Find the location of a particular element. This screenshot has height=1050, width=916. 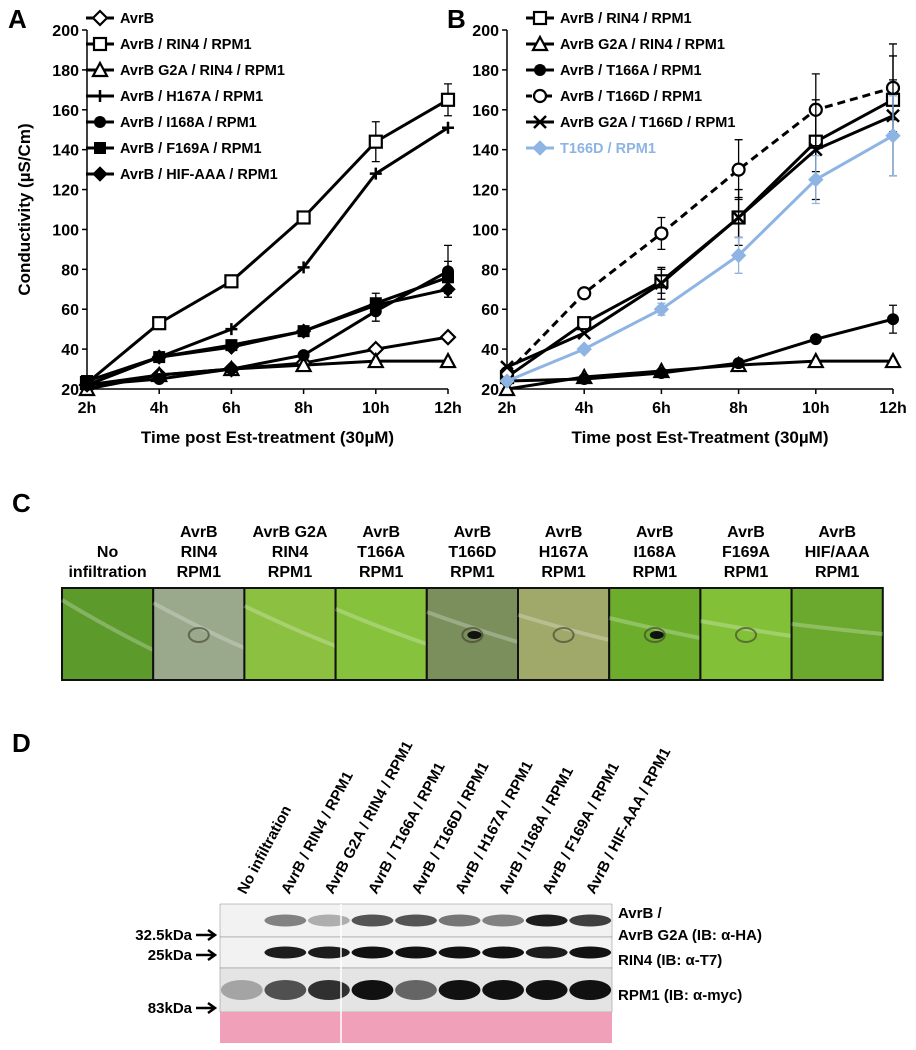

x-tick-label: 8h is located at coordinates (303, 408).